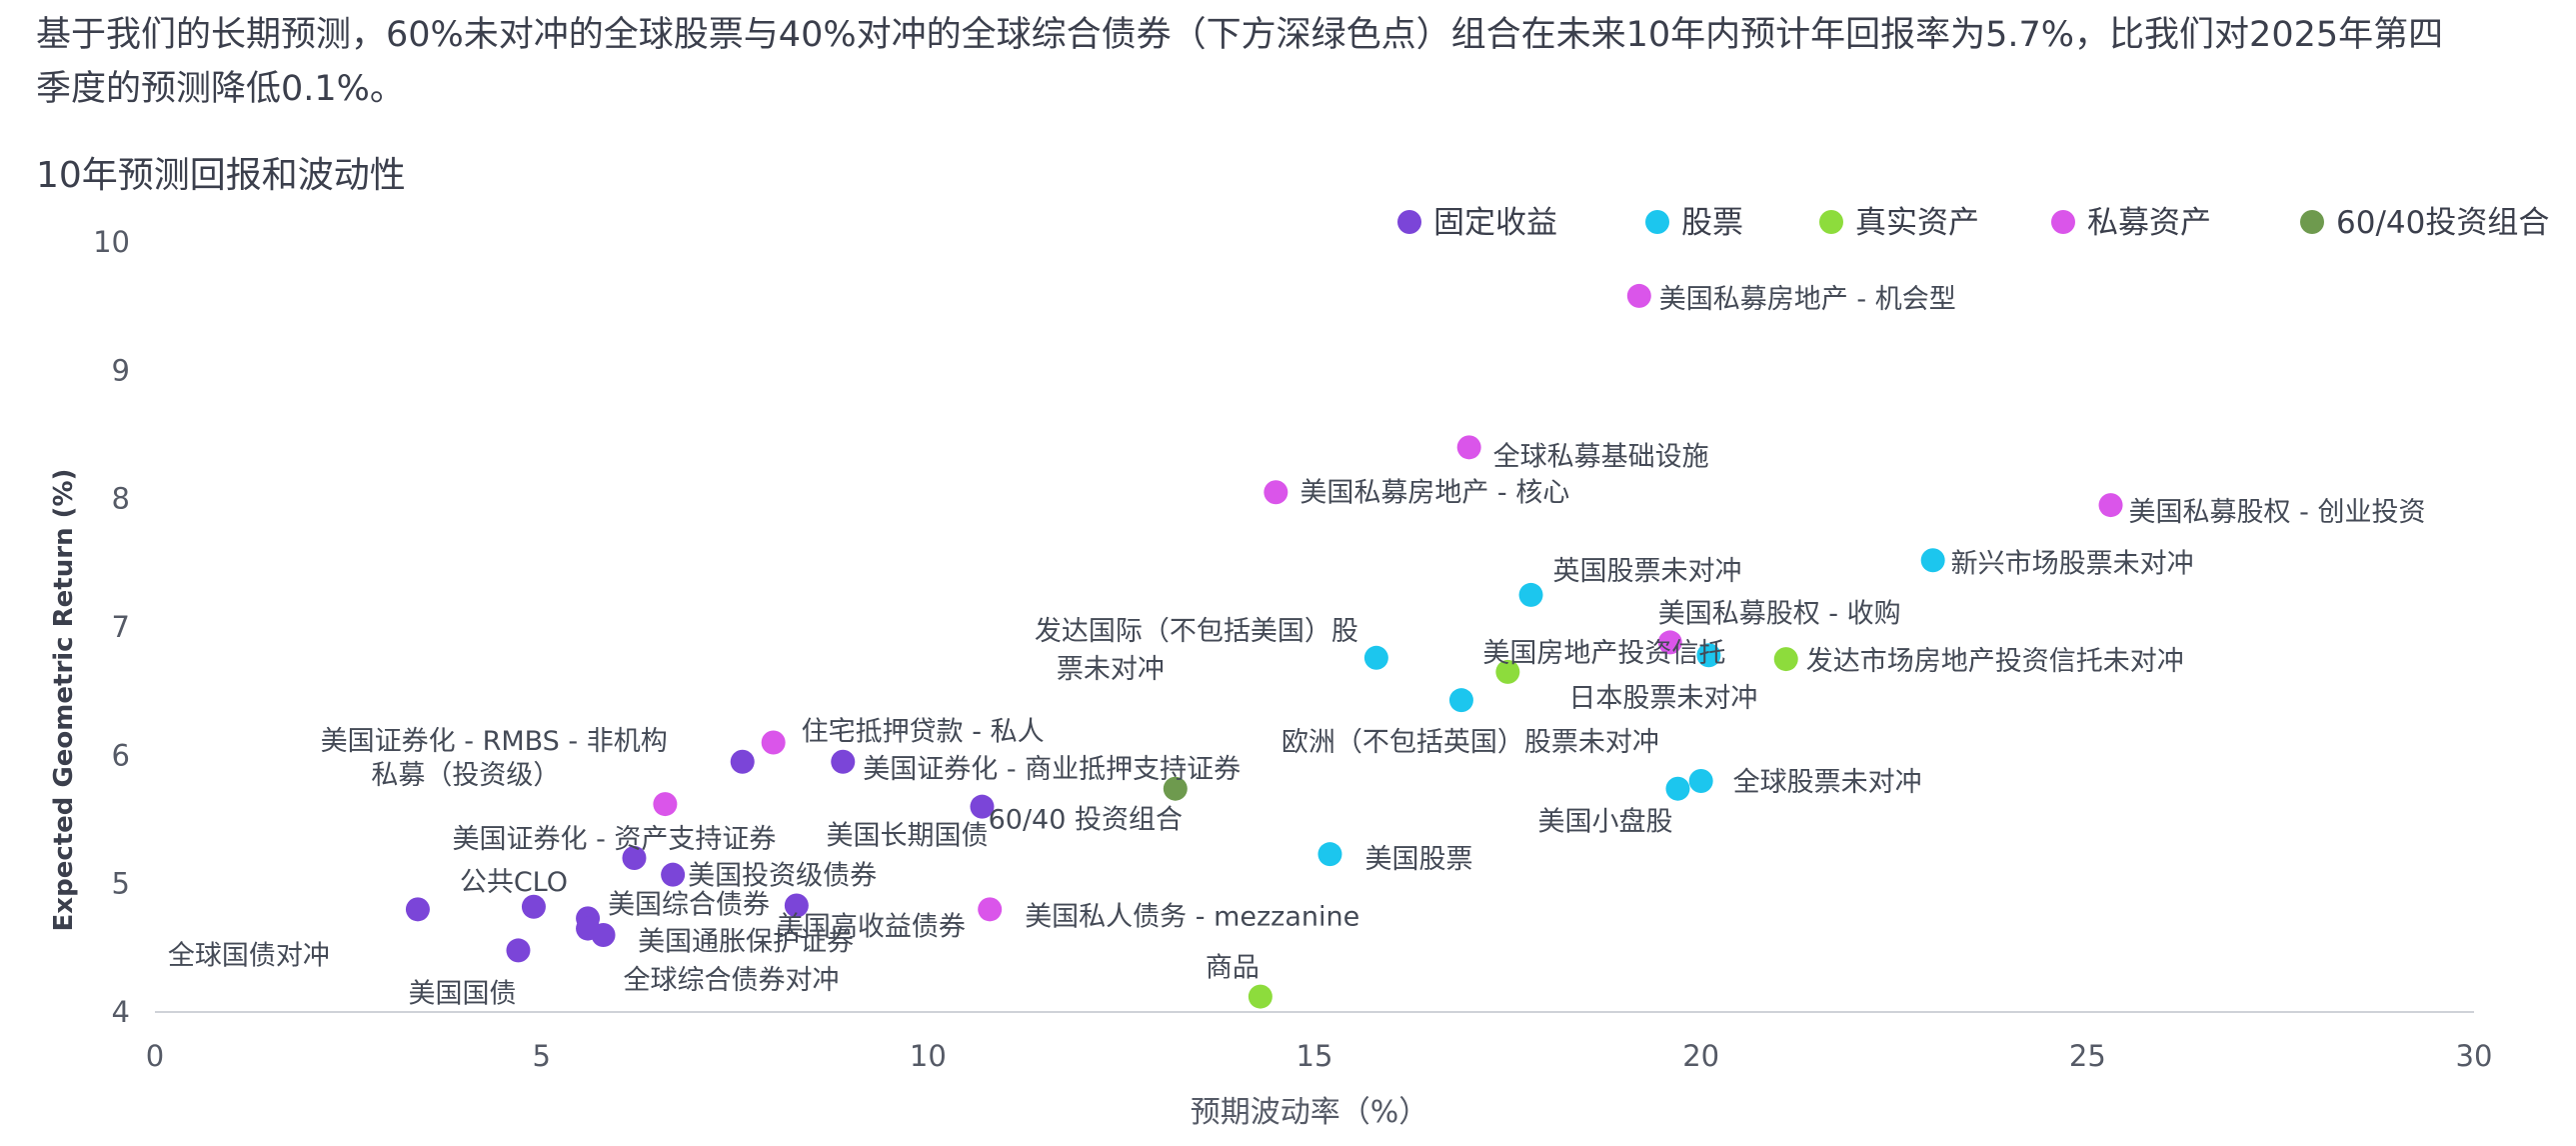 This screenshot has height=1146, width=2576. I want to click on legend-label: 私募资产, so click(2149, 223).